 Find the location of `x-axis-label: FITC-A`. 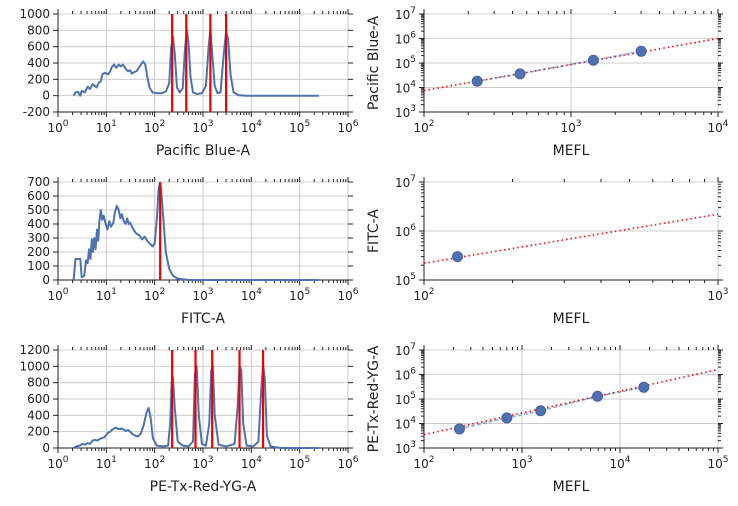

x-axis-label: FITC-A is located at coordinates (203, 319).